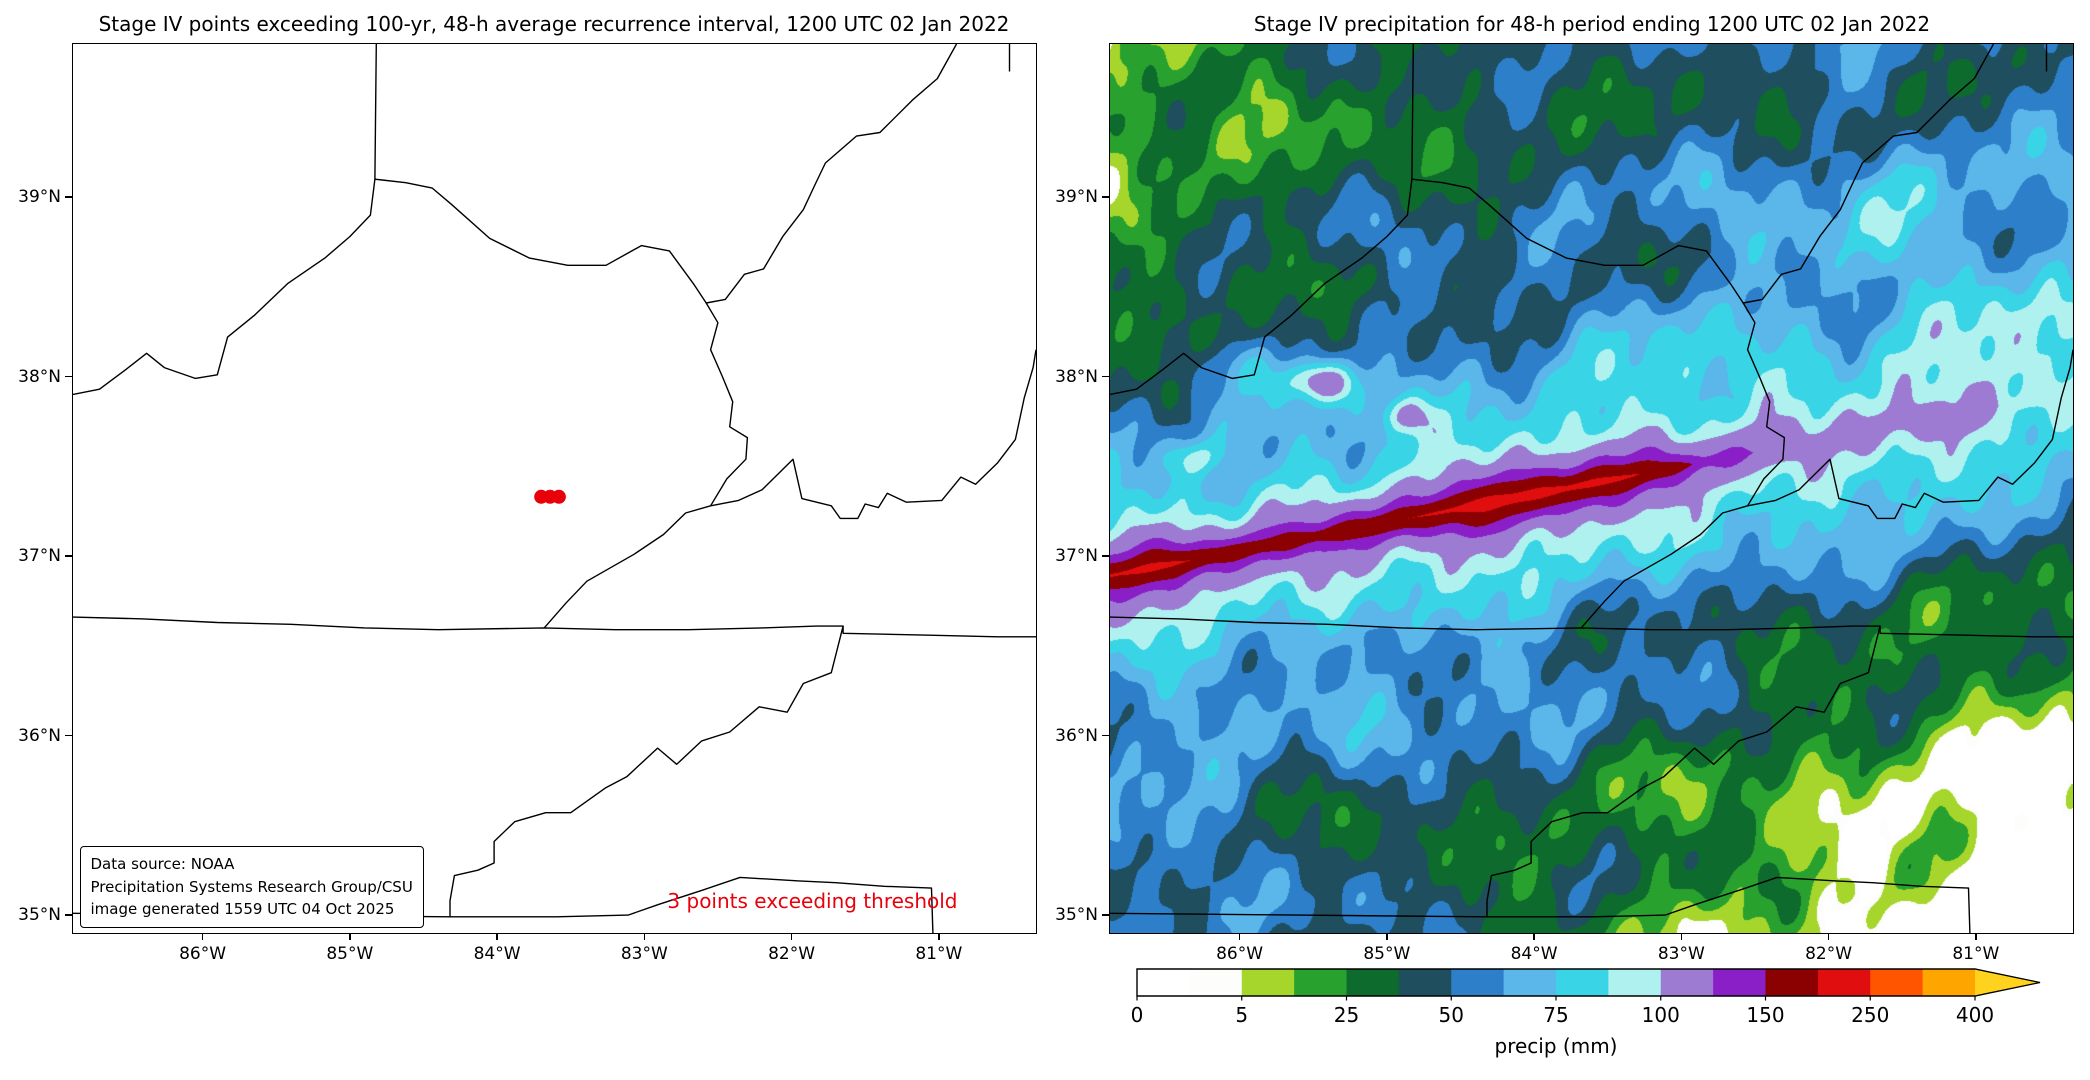 The height and width of the screenshot is (1080, 2090). What do you see at coordinates (1451, 1015) in the screenshot?
I see `colorbar-tick-label: 50` at bounding box center [1451, 1015].